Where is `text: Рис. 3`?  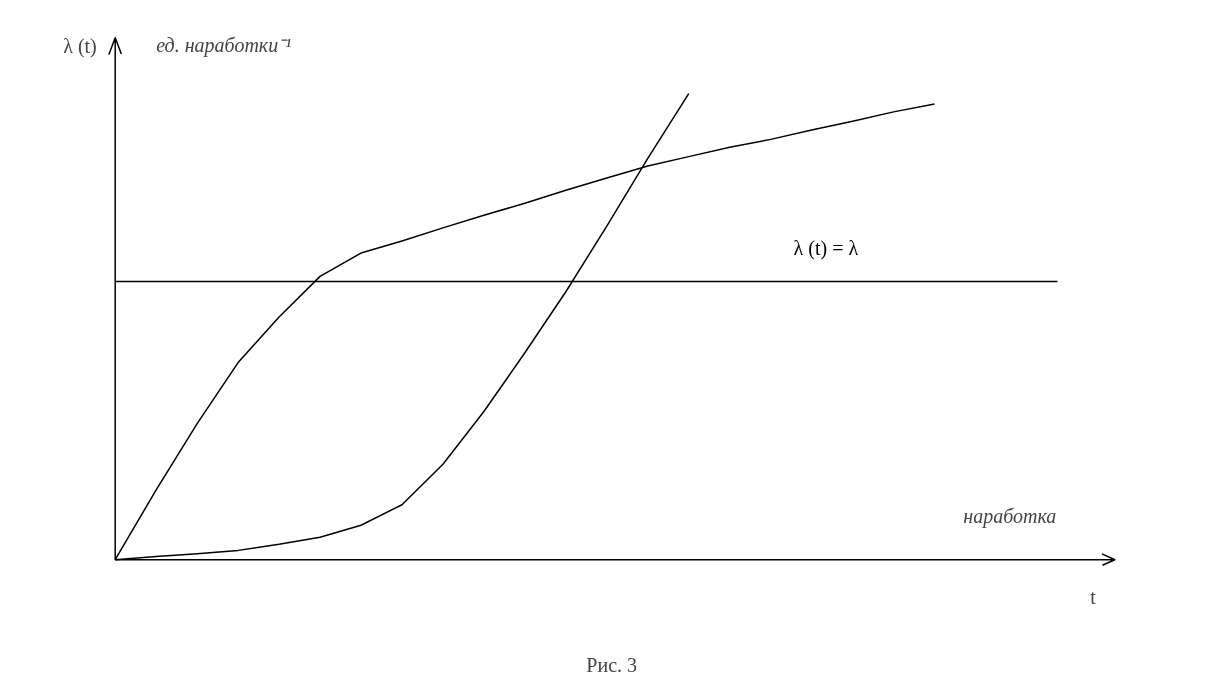 text: Рис. 3 is located at coordinates (612, 665).